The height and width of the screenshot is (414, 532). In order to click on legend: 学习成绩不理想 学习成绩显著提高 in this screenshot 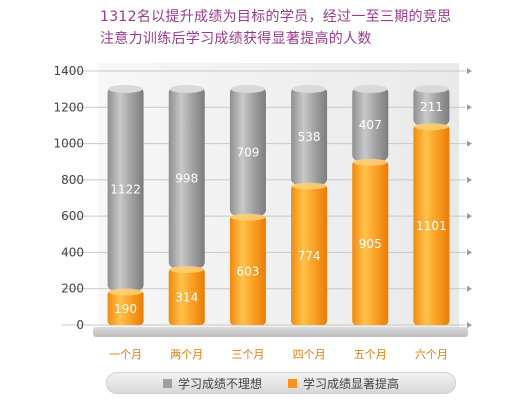, I will do `click(281, 383)`.